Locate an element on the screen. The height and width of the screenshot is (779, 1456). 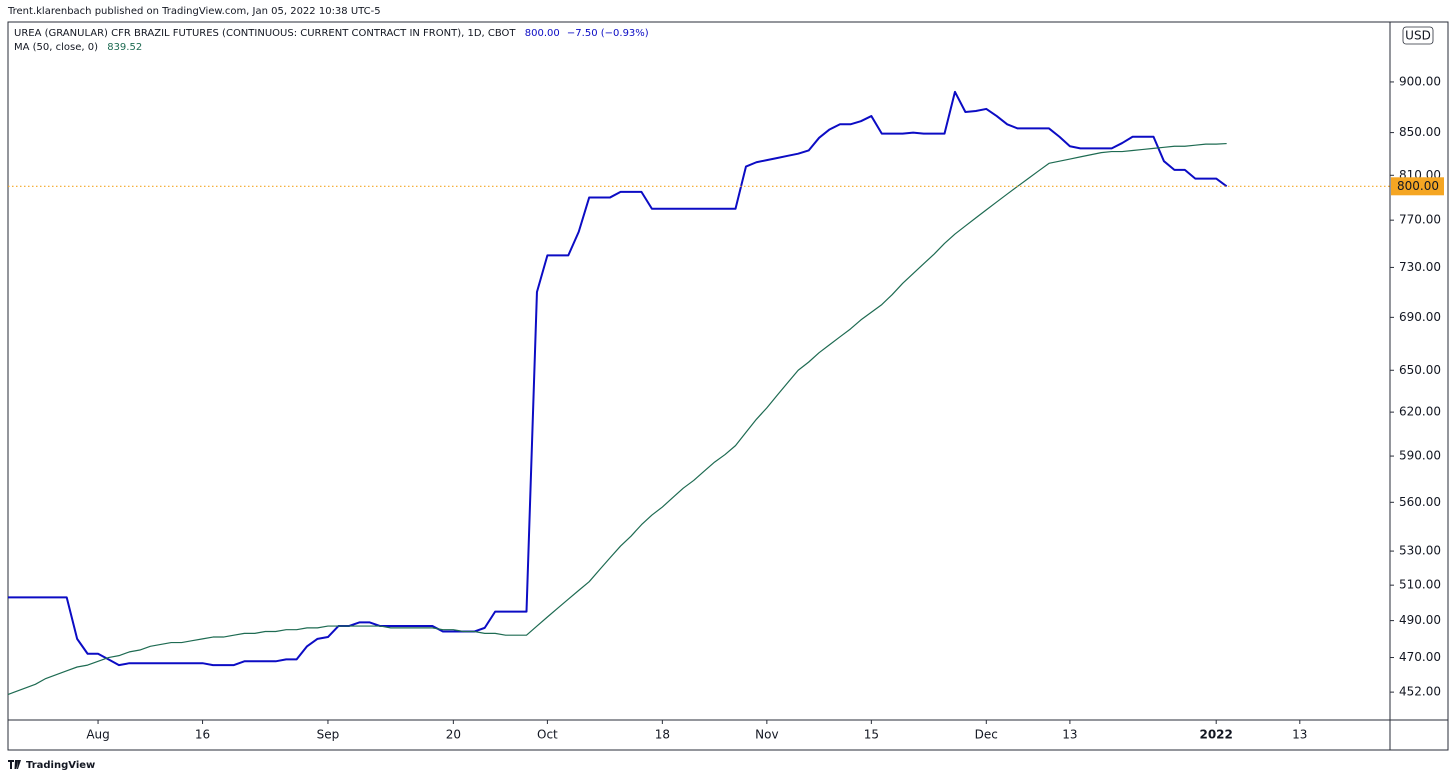
currency-box is located at coordinates (1418, 35).